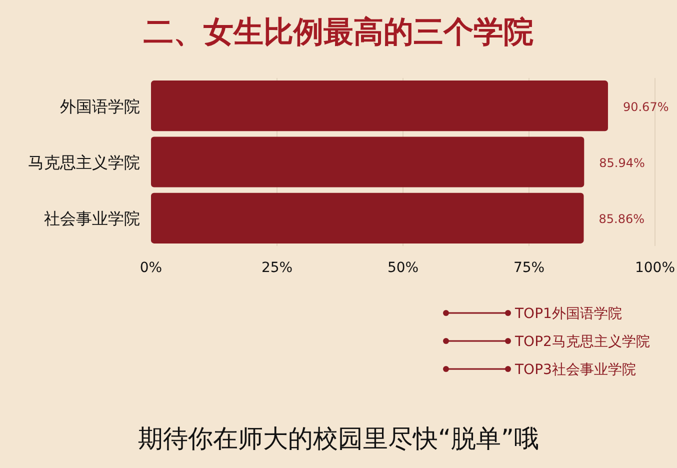 The image size is (677, 468). What do you see at coordinates (100, 106) in the screenshot?
I see `y-tick-label: 外国语学院` at bounding box center [100, 106].